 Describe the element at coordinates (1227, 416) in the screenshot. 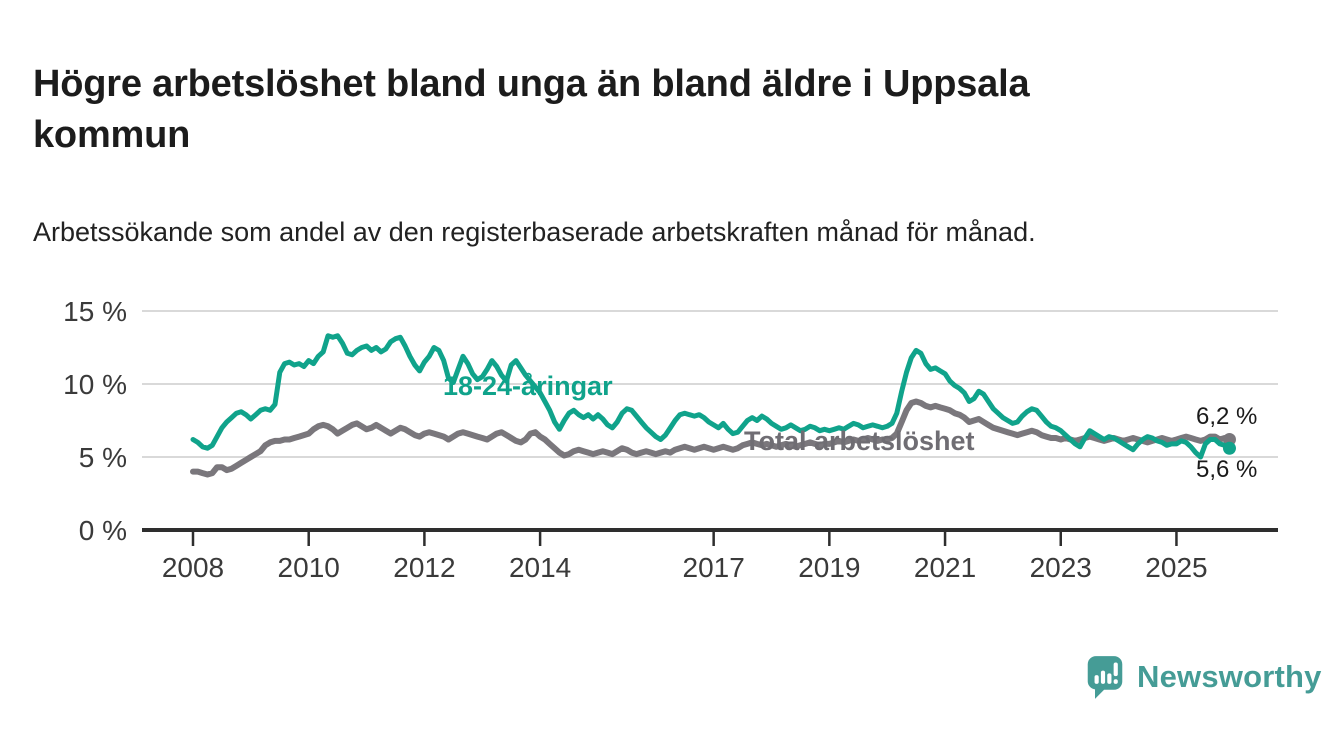

I see `end-value-label-total: 6,2 %` at that location.